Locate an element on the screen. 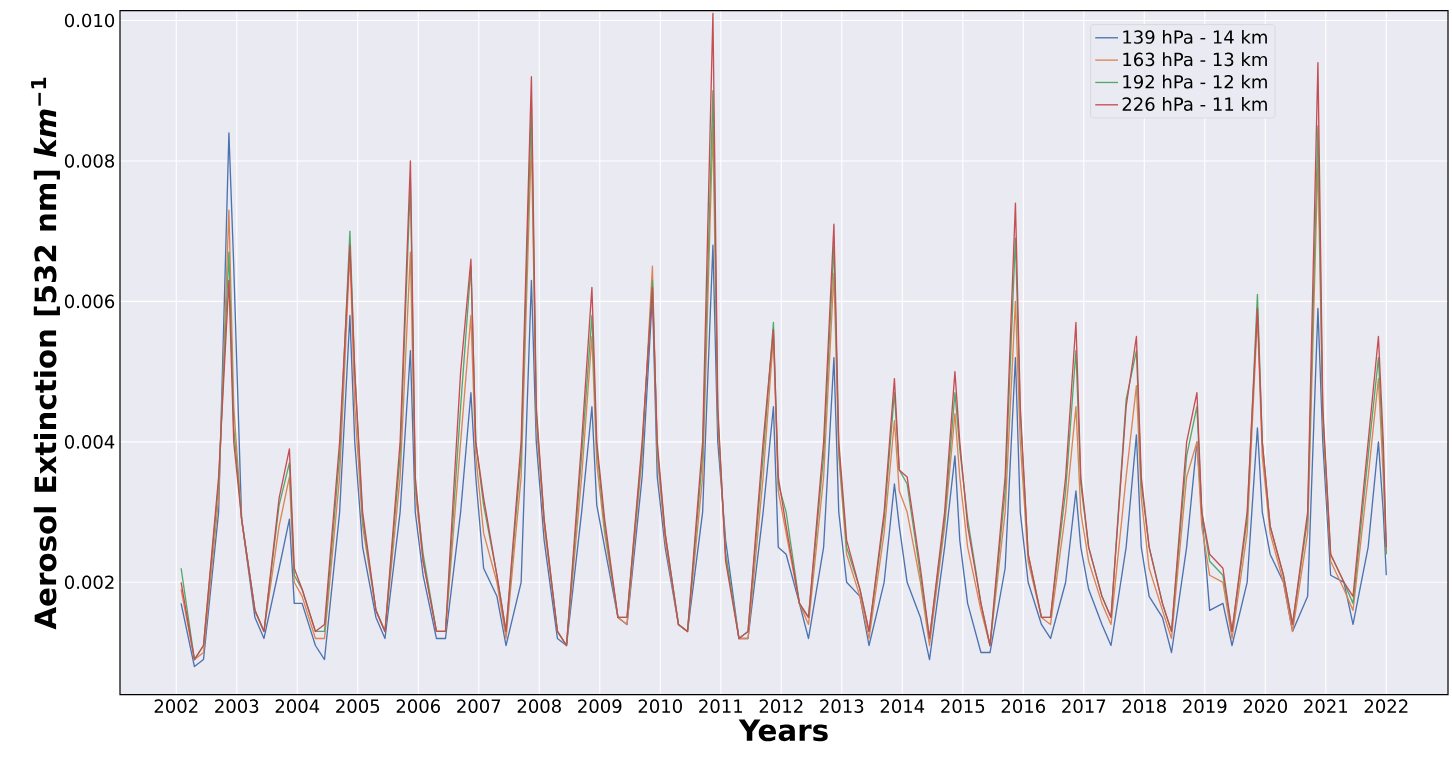  y-tick-label: 0.010 is located at coordinates (89, 20).